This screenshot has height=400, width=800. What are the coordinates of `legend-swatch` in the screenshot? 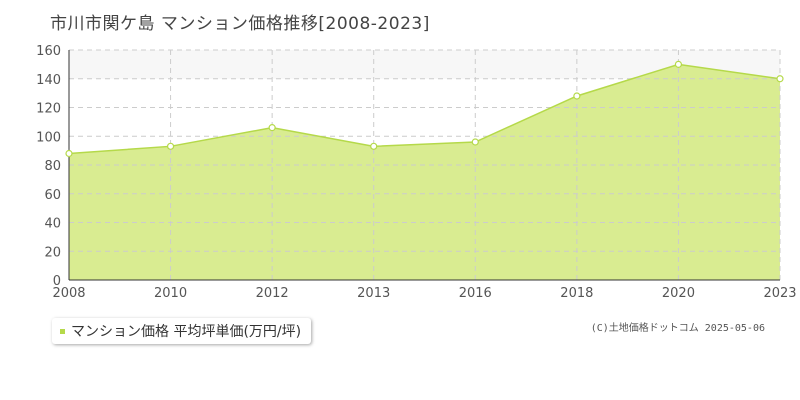 It's located at (62, 331).